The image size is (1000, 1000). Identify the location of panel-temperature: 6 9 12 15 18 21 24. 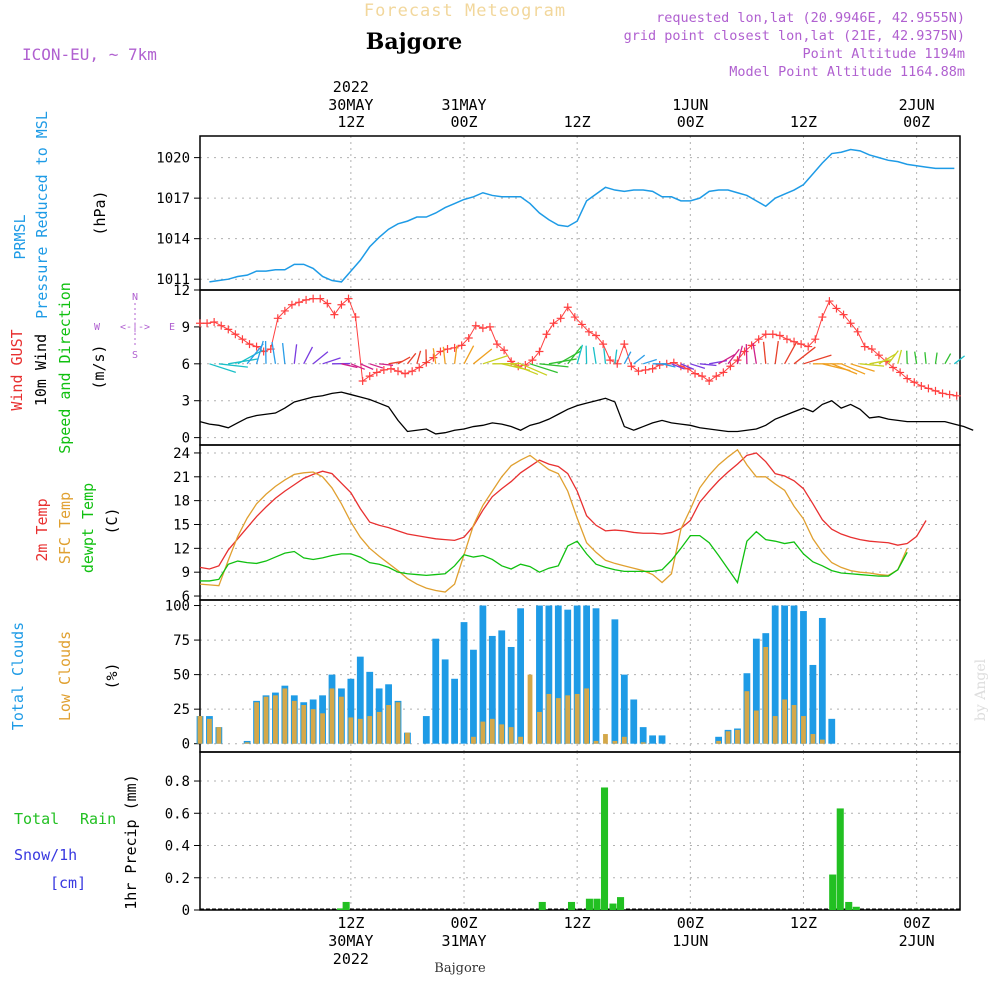
(567, 524).